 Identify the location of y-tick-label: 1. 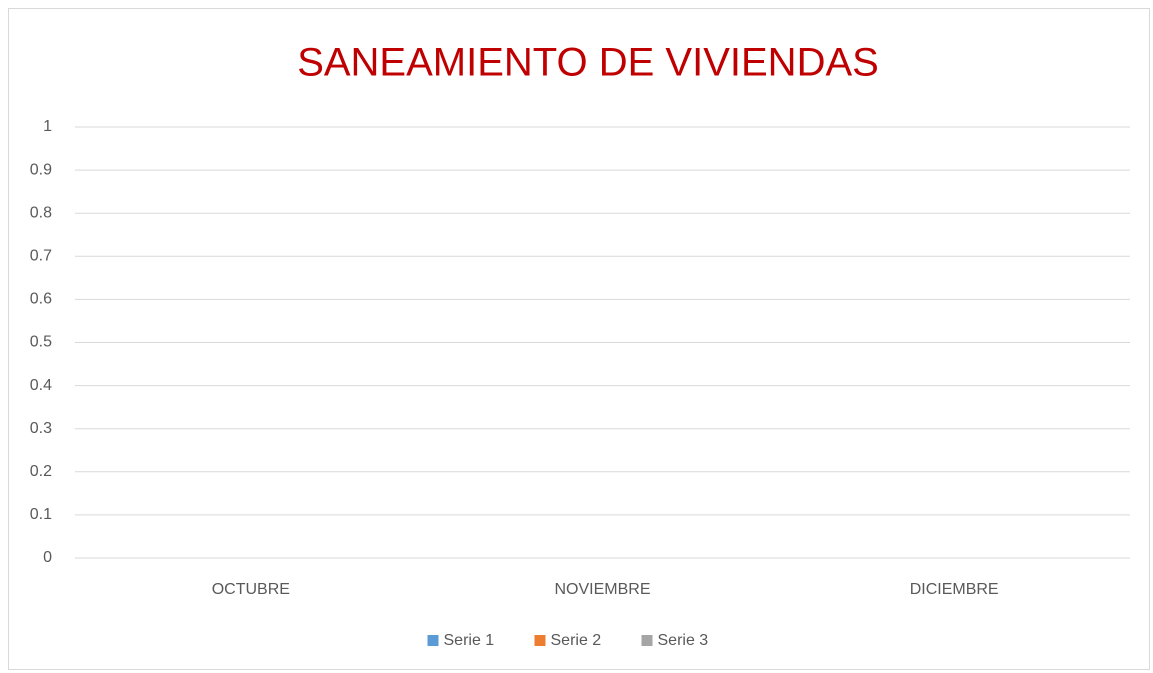
(47, 126).